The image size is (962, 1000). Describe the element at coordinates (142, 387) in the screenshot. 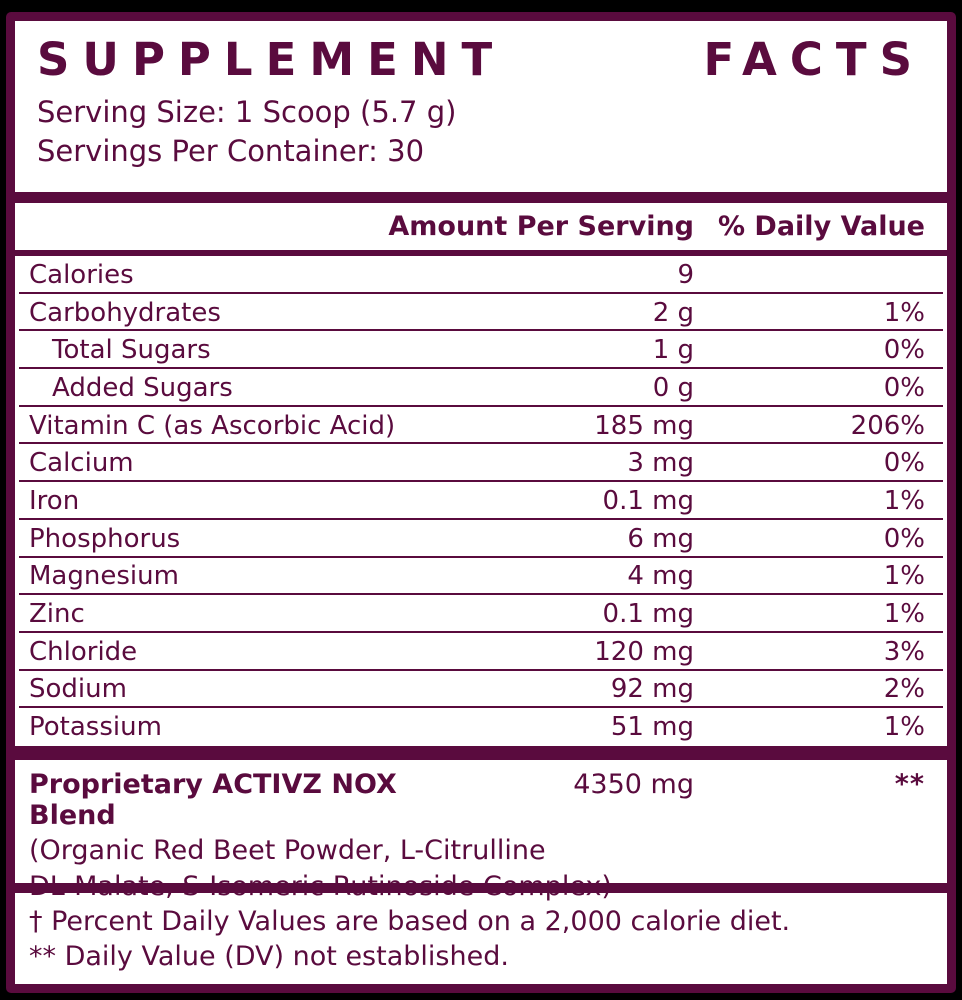

I see `nutrient-name: Added Sugars` at that location.